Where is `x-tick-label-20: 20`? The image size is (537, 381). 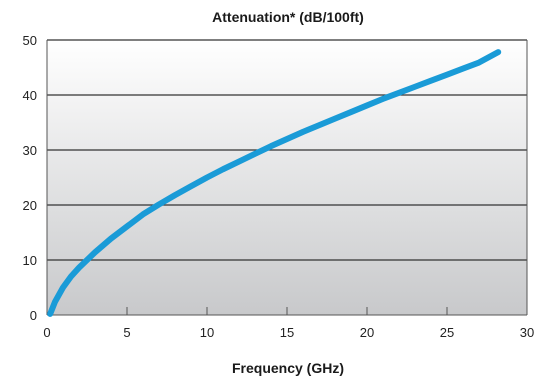 x-tick-label-20: 20 is located at coordinates (367, 332).